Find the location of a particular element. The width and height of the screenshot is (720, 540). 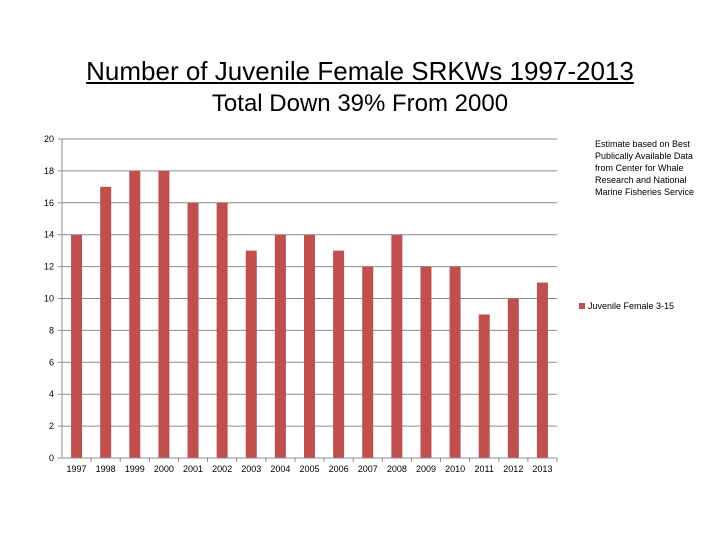

x-tick-label: 2013 is located at coordinates (542, 469).